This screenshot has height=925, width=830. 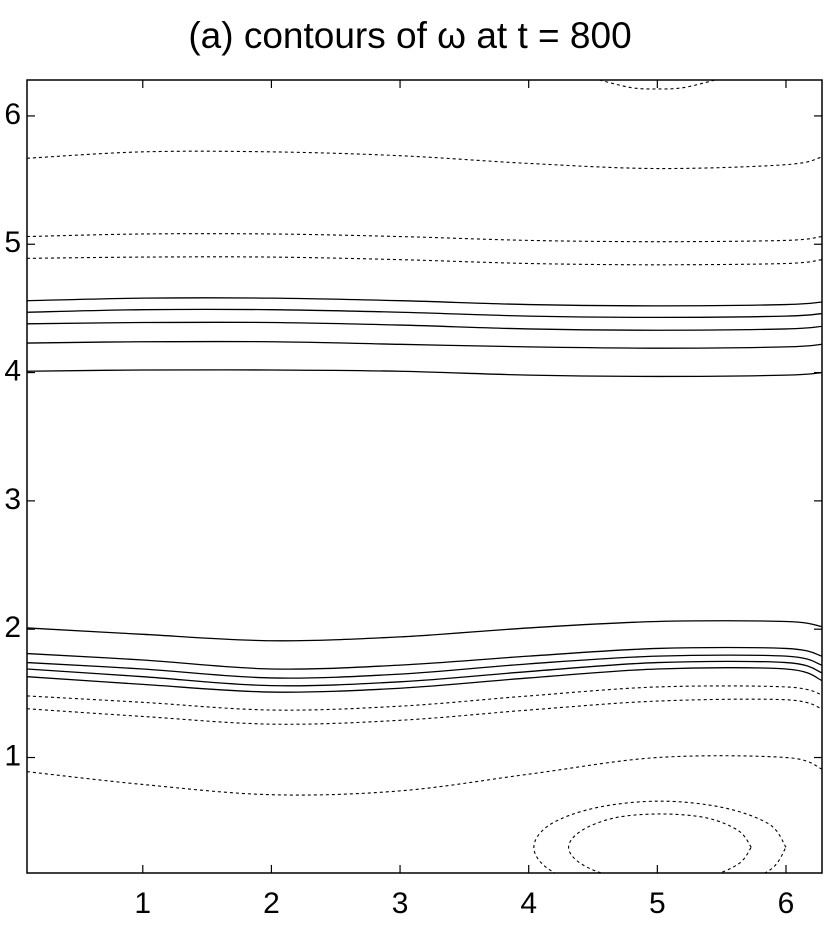 I want to click on x-tick-label: 2, so click(x=271, y=903).